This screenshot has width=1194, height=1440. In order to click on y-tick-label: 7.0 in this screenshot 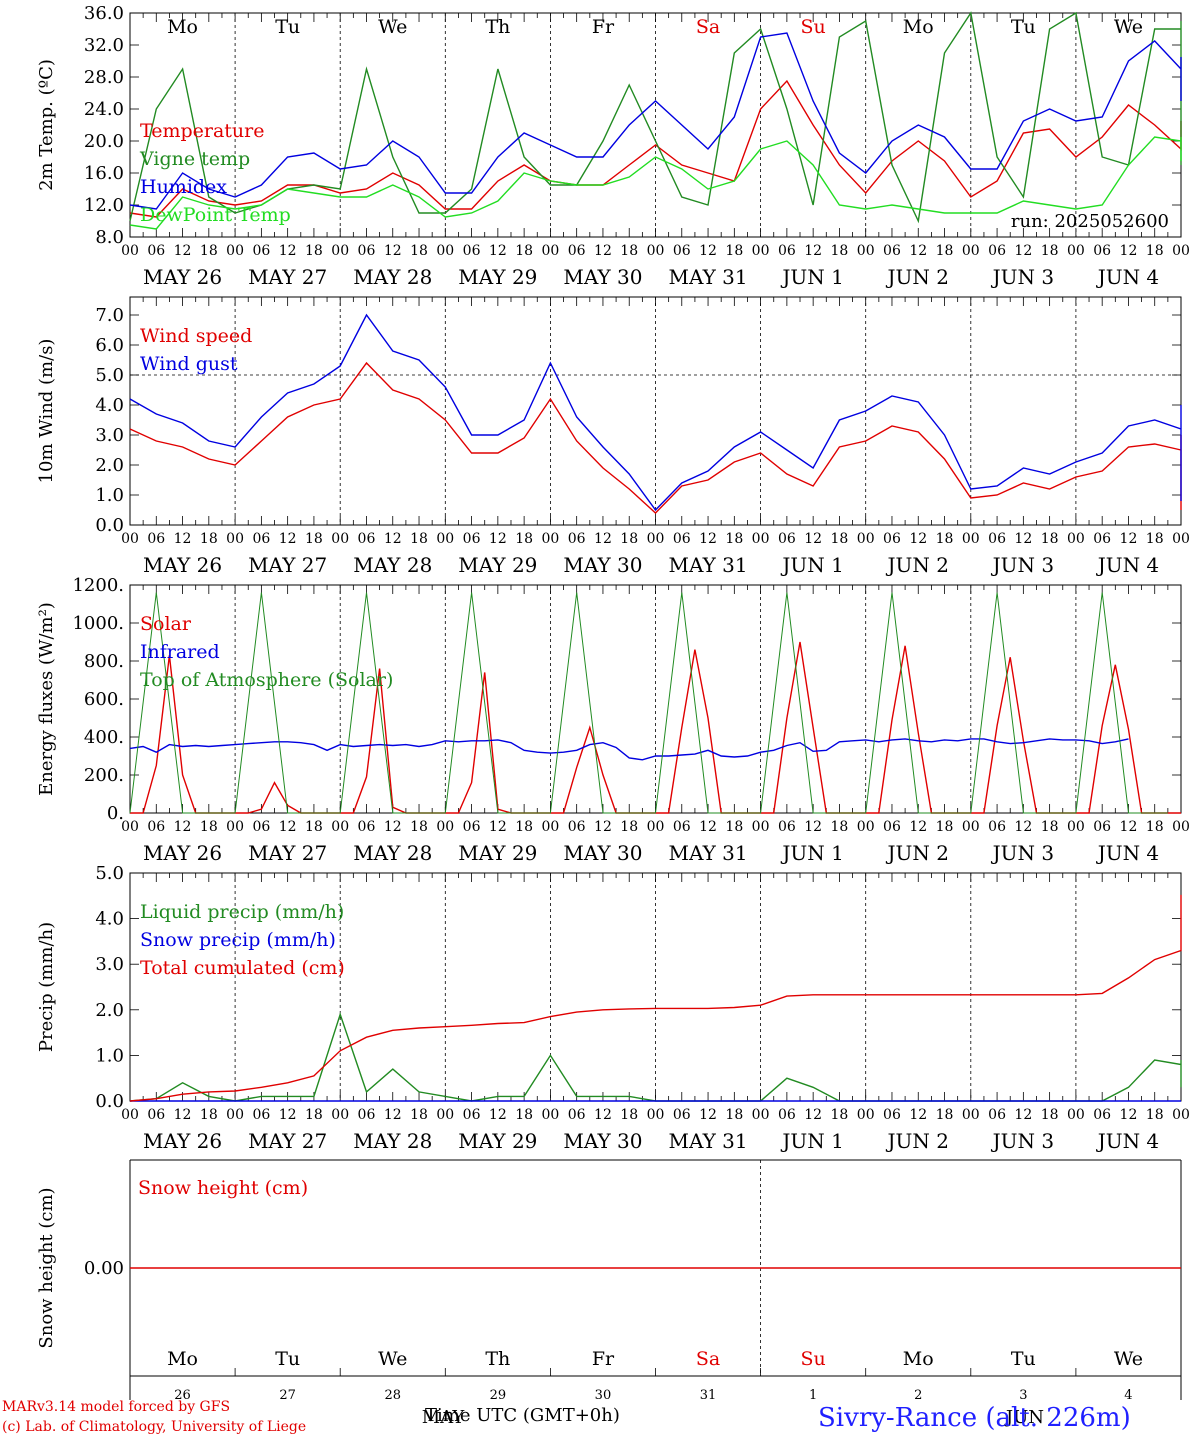, I will do `click(109, 315)`.